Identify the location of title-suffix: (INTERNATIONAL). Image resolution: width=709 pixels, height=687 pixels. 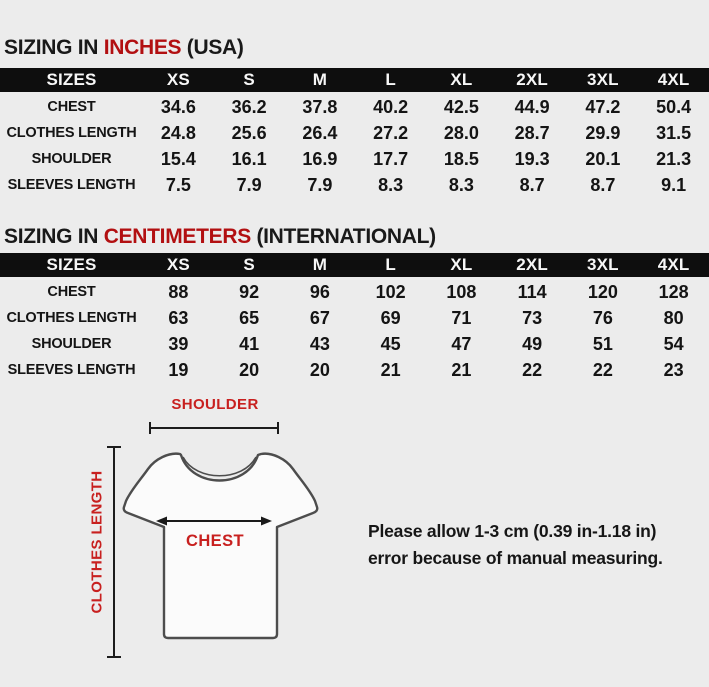
(343, 236).